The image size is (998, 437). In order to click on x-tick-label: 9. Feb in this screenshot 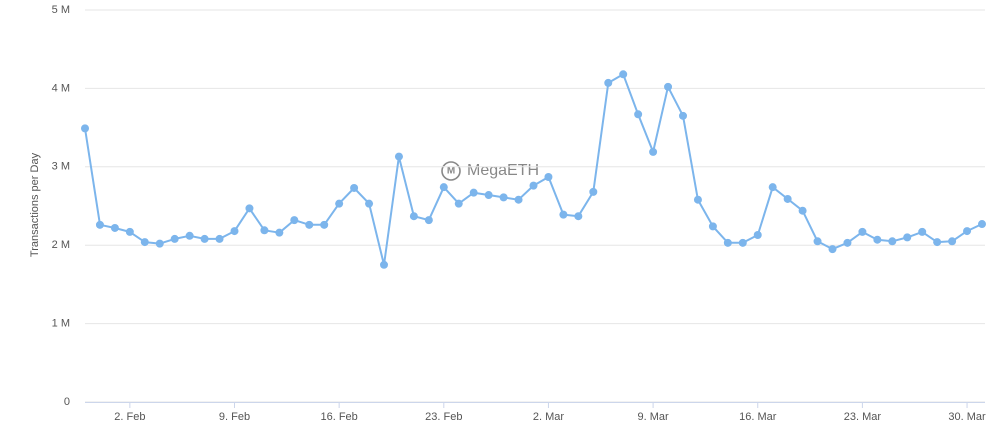, I will do `click(234, 417)`.